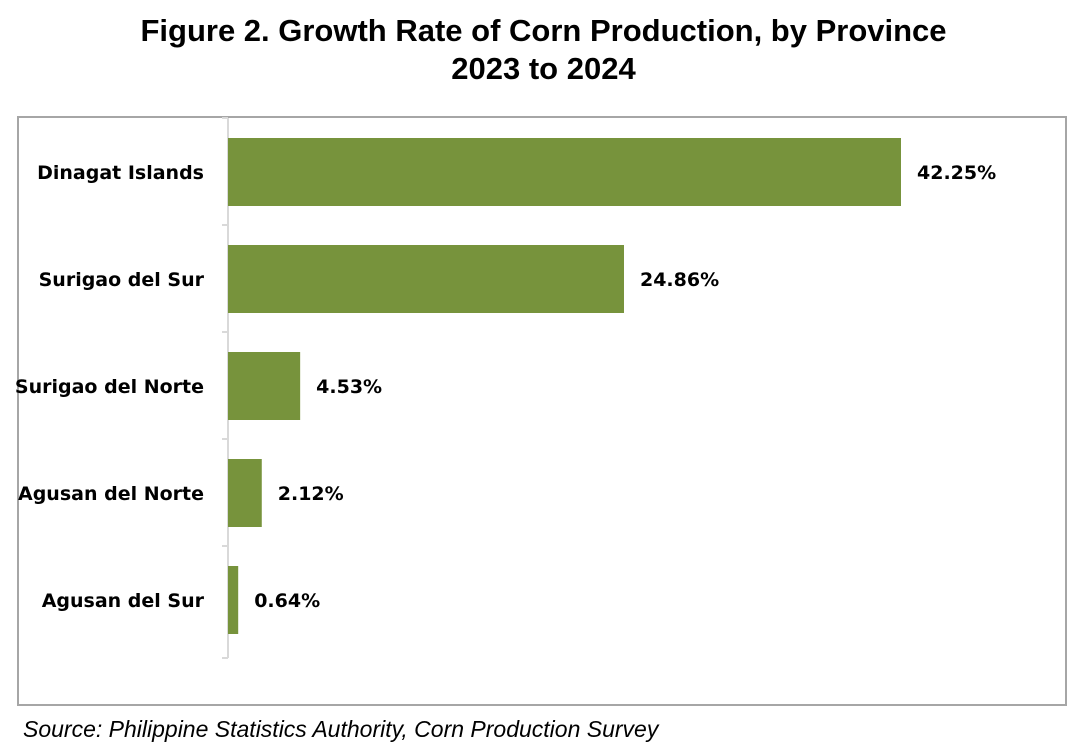  Describe the element at coordinates (543, 68) in the screenshot. I see `chart-title-line2: 2023 to 2024` at that location.